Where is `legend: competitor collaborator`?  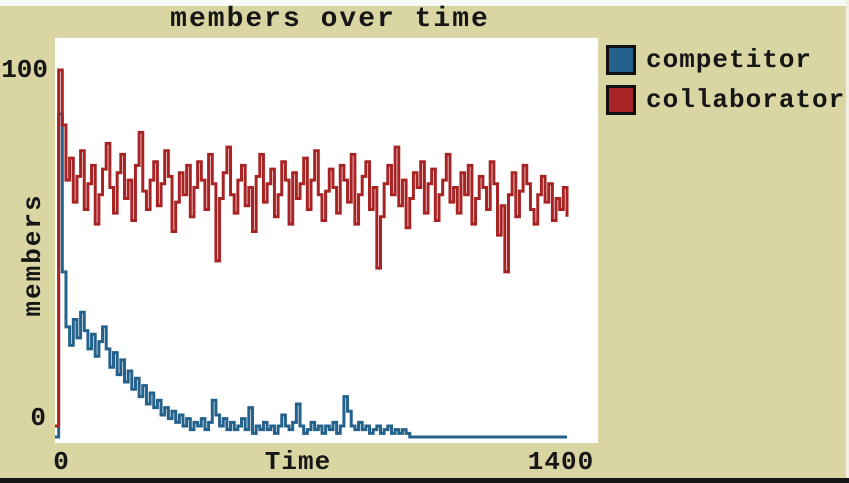 legend: competitor collaborator is located at coordinates (725, 84).